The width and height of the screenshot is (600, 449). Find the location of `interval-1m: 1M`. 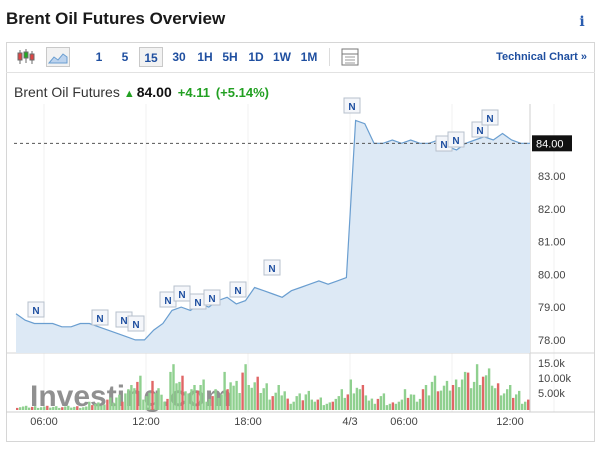

interval-1m: 1M is located at coordinates (309, 57).